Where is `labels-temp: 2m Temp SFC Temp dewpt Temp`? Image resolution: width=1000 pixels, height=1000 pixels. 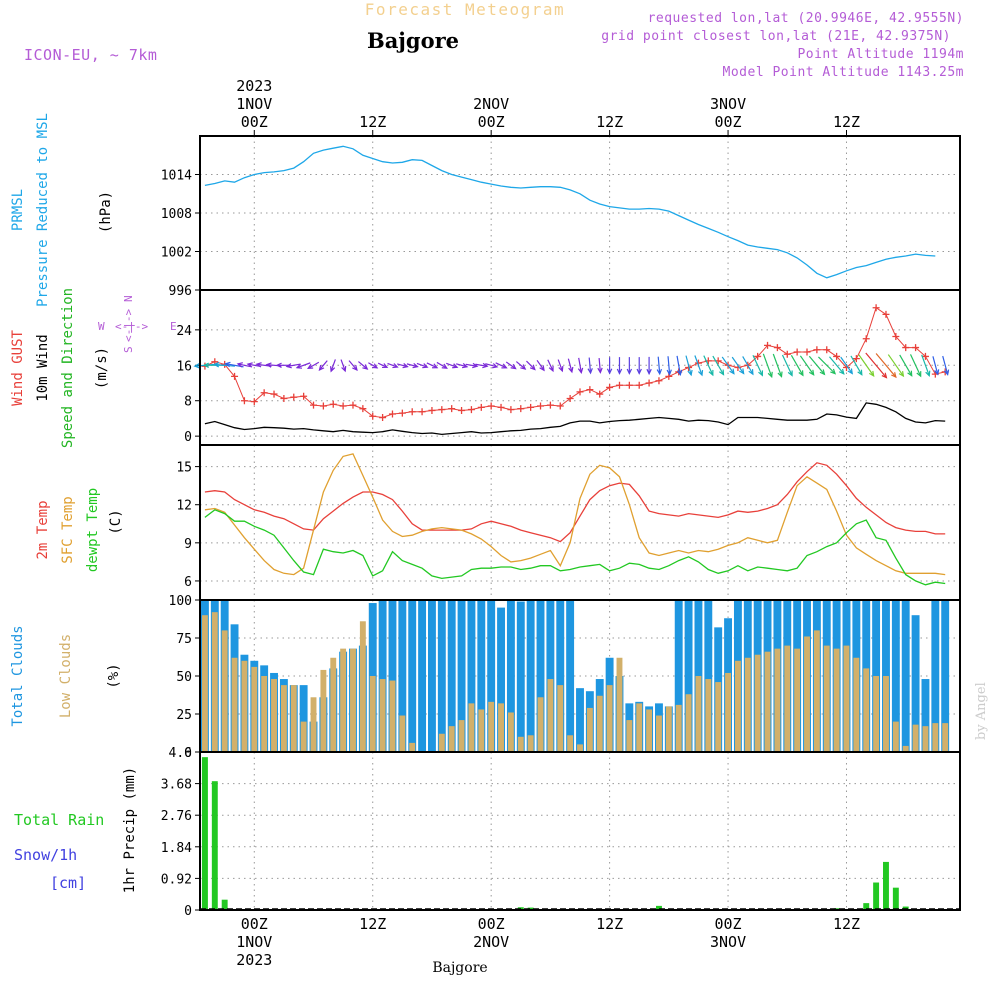 labels-temp: 2m Temp SFC Temp dewpt Temp is located at coordinates (68, 530).